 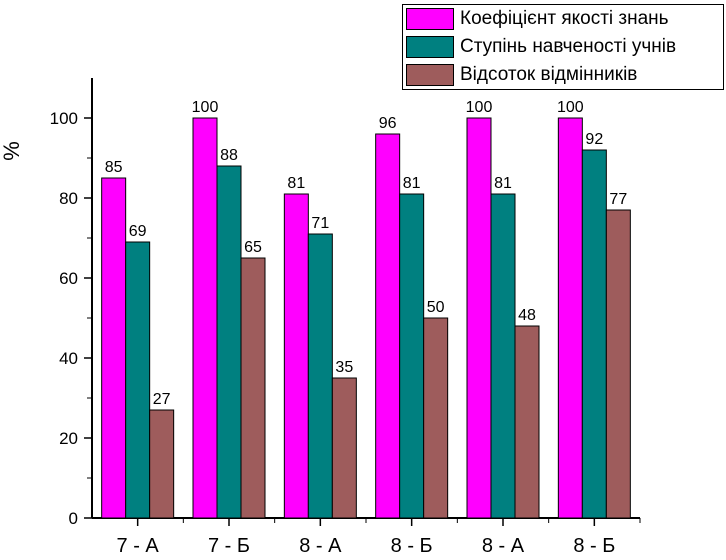 What do you see at coordinates (162, 399) in the screenshot?
I see `bar-value-label: 27` at bounding box center [162, 399].